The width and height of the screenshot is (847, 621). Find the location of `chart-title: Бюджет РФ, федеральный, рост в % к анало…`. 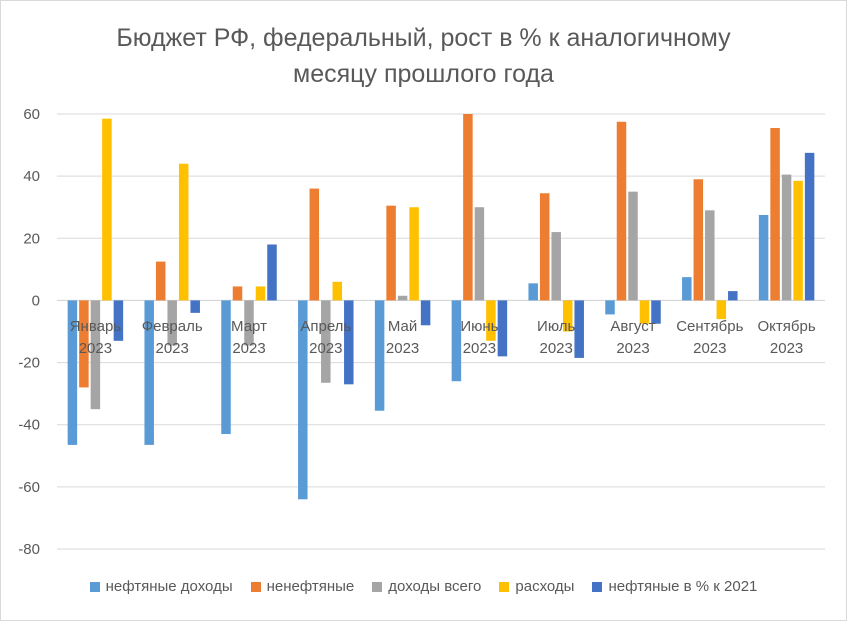

chart-title: Бюджет РФ, федеральный, рост в % к анало… is located at coordinates (423, 56).